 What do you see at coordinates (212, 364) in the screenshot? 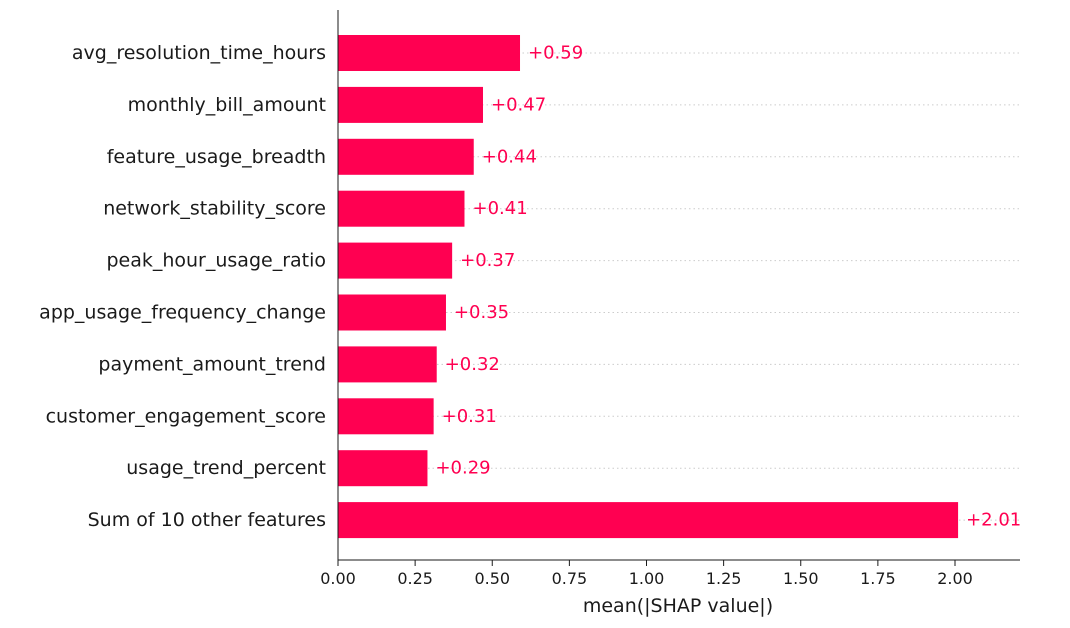
I see `category-label: payment_amount_trend` at bounding box center [212, 364].